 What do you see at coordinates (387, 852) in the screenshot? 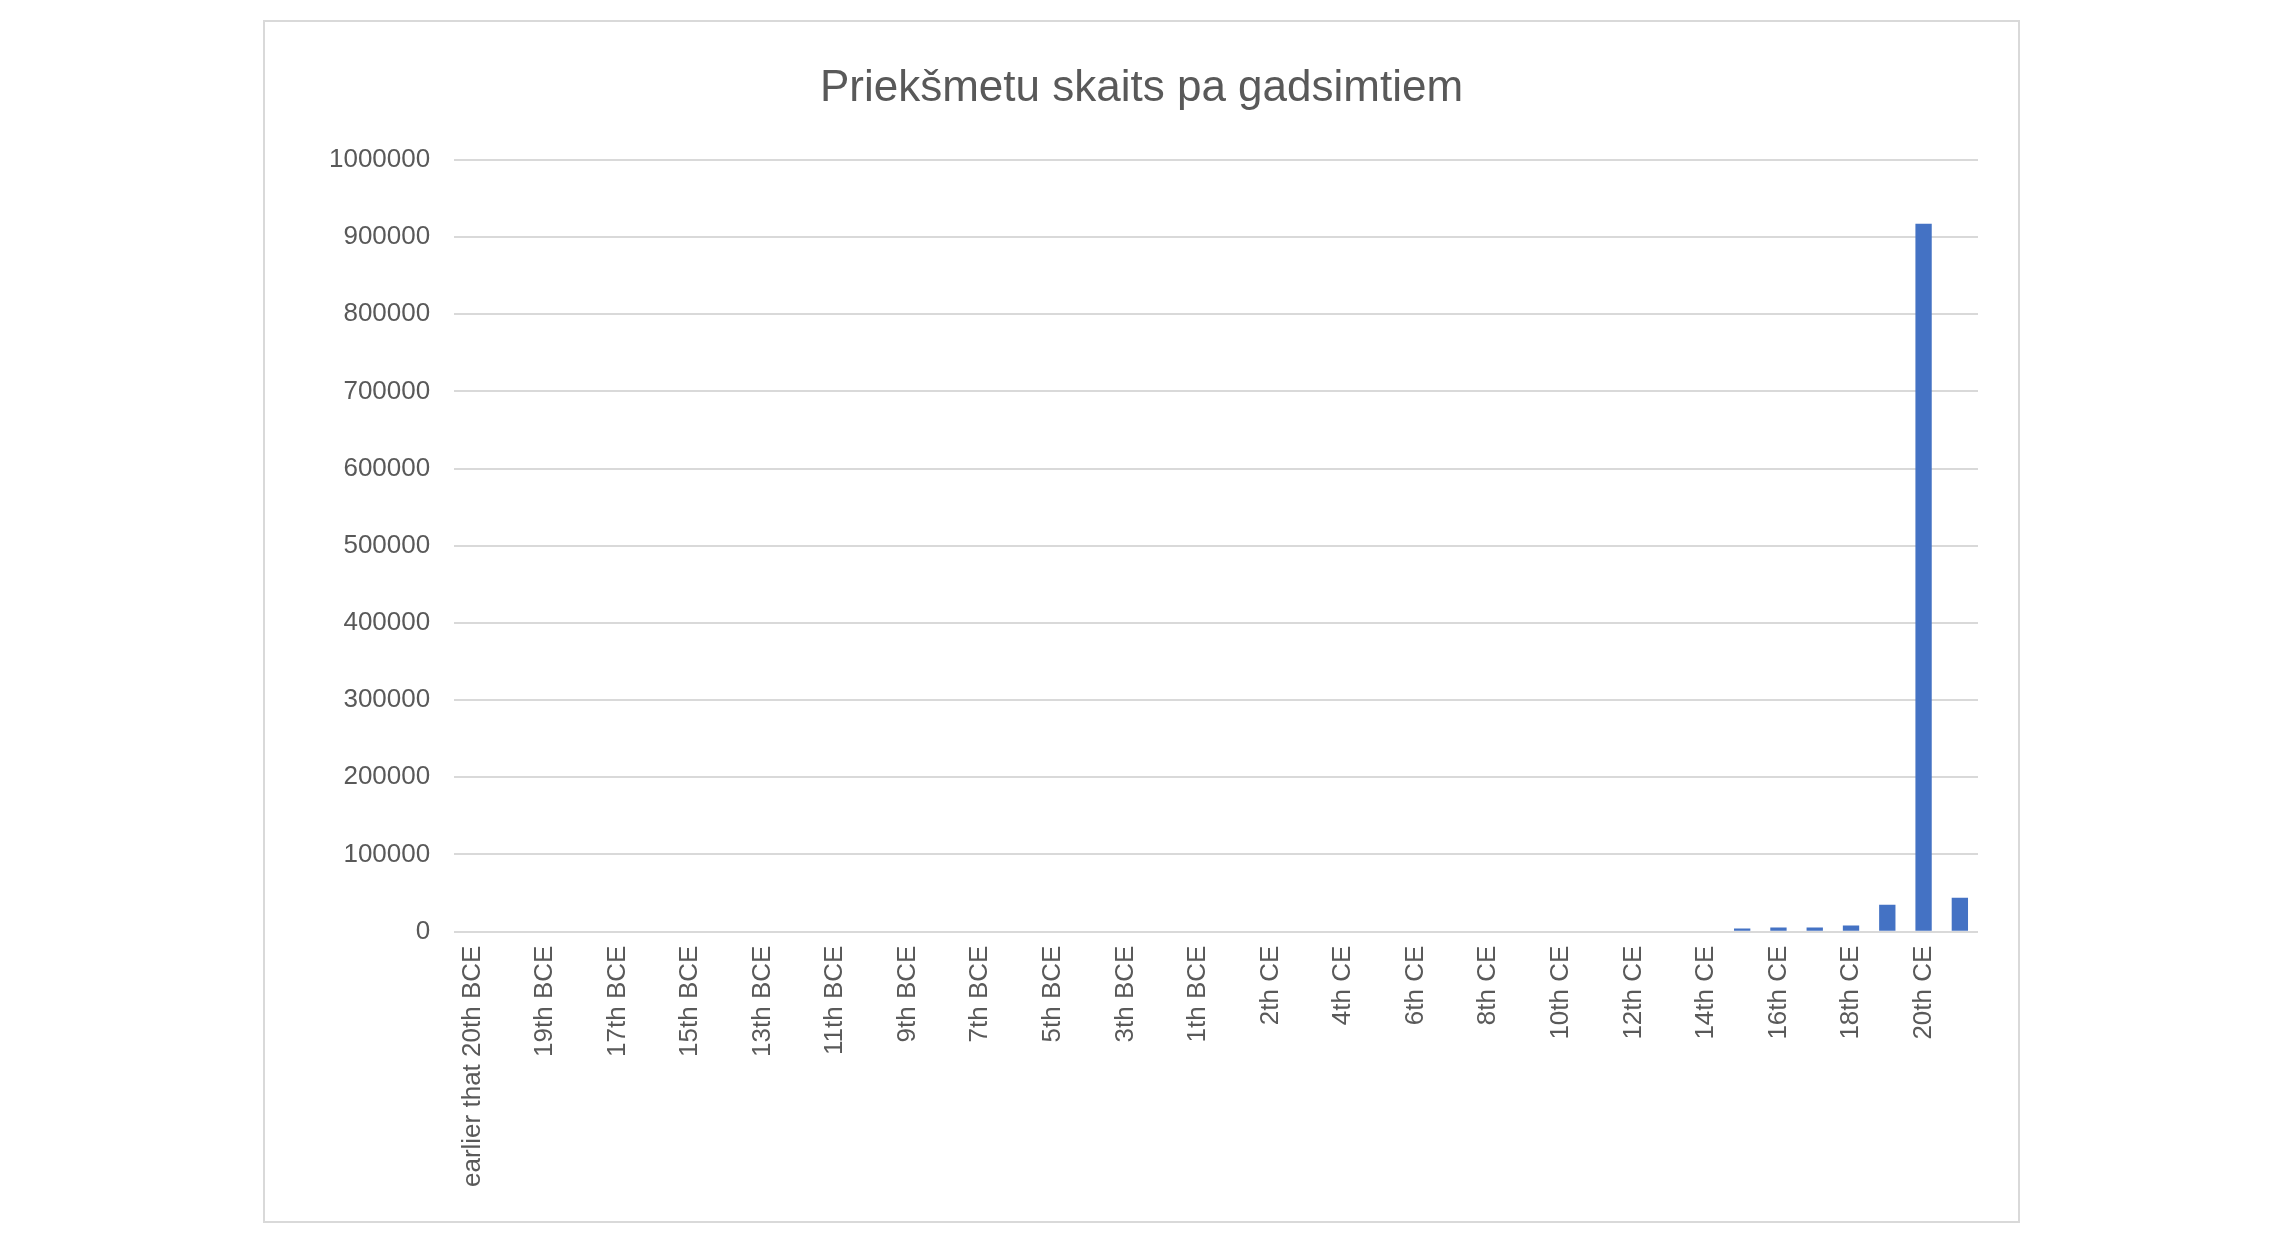
I see `y-tick-label: 100000` at bounding box center [387, 852].